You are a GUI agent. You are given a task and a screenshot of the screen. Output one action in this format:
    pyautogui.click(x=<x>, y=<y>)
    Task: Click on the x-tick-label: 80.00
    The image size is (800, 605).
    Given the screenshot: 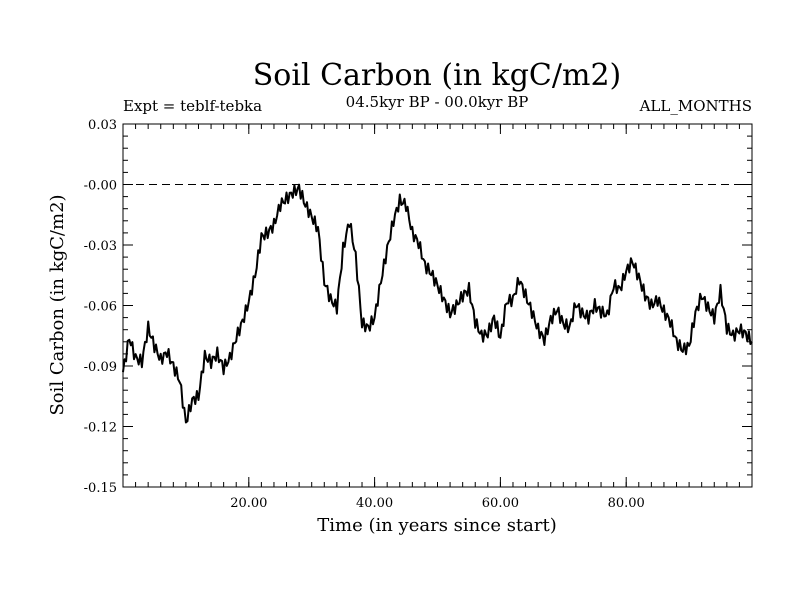 What is the action you would take?
    pyautogui.click(x=626, y=503)
    